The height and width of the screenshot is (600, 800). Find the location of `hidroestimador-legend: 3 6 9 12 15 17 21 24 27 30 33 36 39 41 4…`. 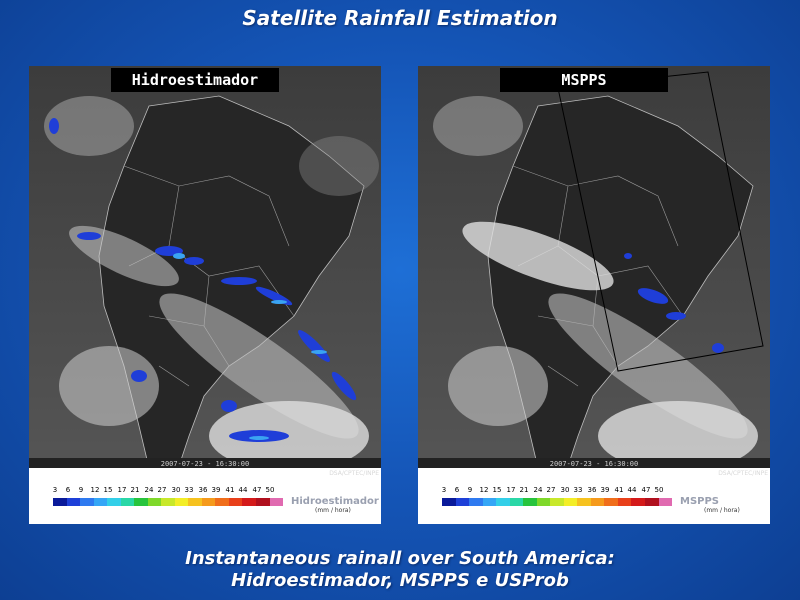

hidroestimador-legend: 3 6 9 12 15 17 21 24 27 30 33 36 39 41 4… is located at coordinates (213, 503).